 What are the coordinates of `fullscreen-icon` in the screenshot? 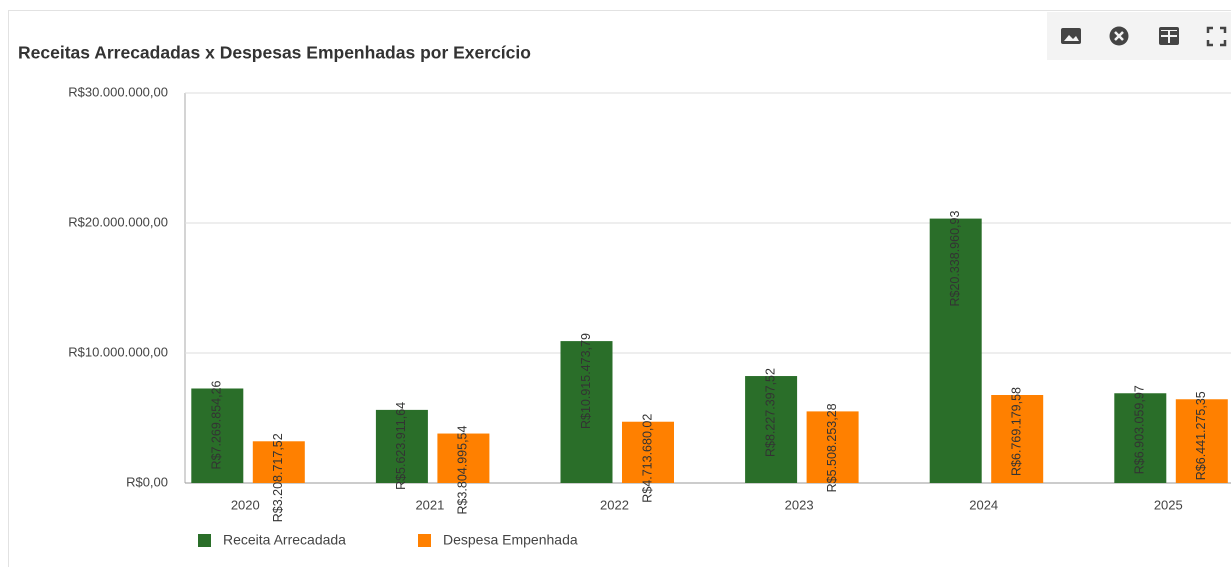 It's located at (1216, 36).